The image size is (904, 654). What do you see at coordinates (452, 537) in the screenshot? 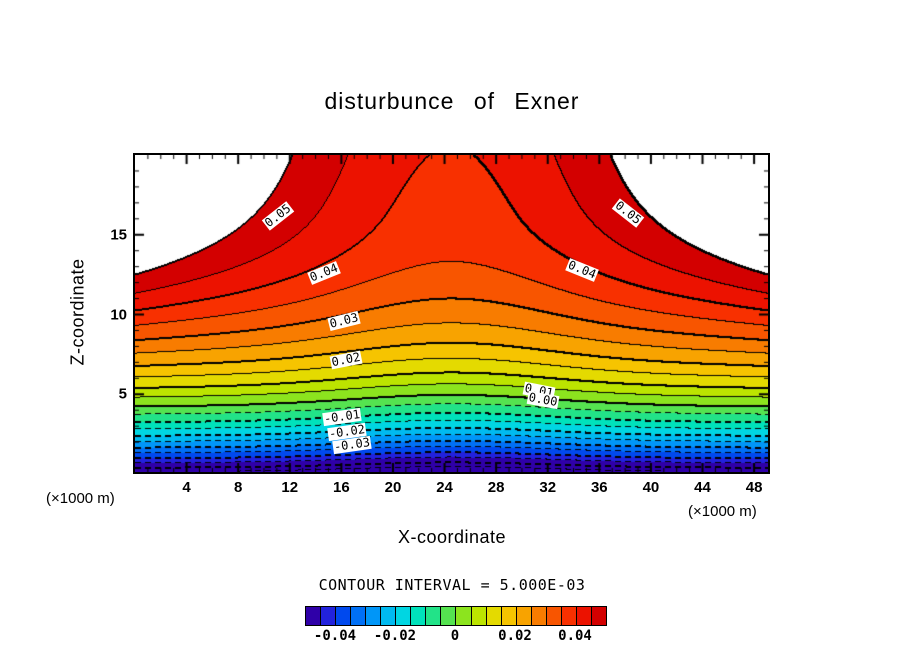
I see `x-axis-label: X-coordinate` at bounding box center [452, 537].